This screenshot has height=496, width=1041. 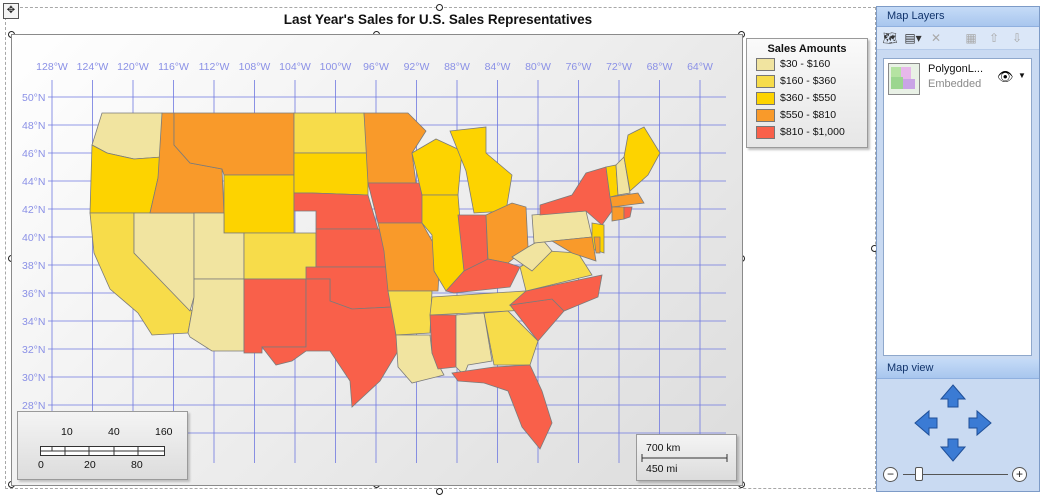 What do you see at coordinates (280, 256) in the screenshot?
I see `state-colorado` at bounding box center [280, 256].